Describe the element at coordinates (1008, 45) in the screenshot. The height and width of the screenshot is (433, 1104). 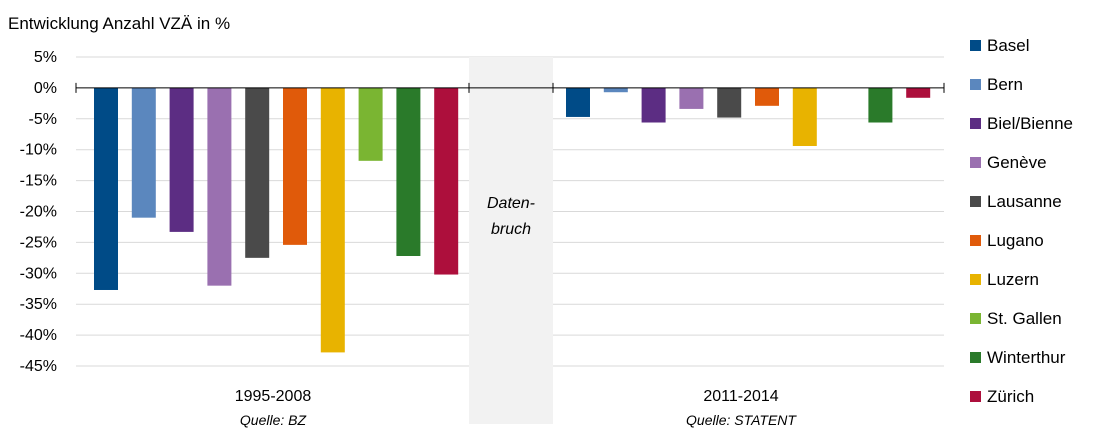
I see `legend-label: Basel` at that location.